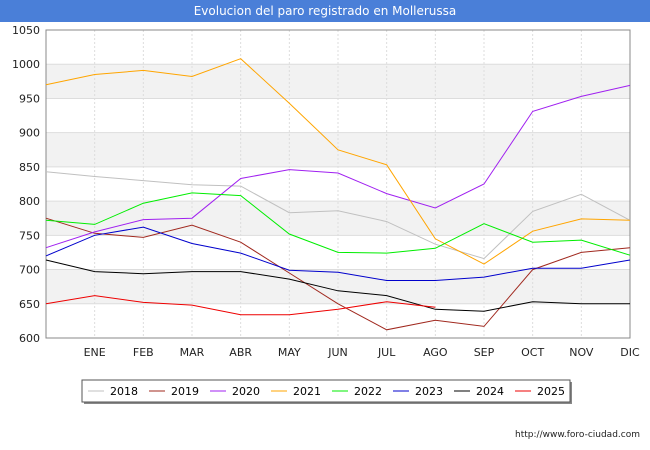  Describe the element at coordinates (338, 253) in the screenshot. I see `series-line-2023` at that location.